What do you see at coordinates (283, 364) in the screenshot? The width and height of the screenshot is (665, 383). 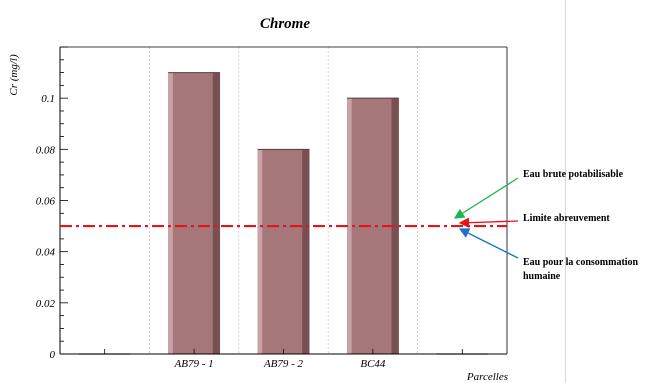 I see `x-tick-label: AB79 - 2` at bounding box center [283, 364].